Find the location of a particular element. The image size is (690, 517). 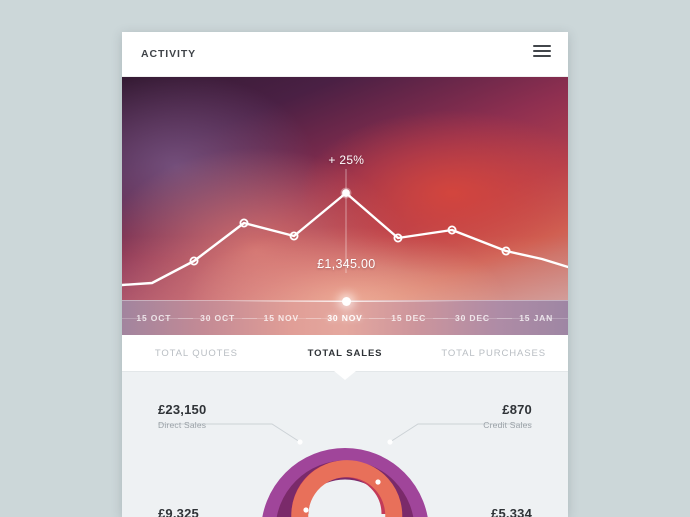

stat-cash-sales: £5,334 Cash Sales is located at coordinates (457, 511).